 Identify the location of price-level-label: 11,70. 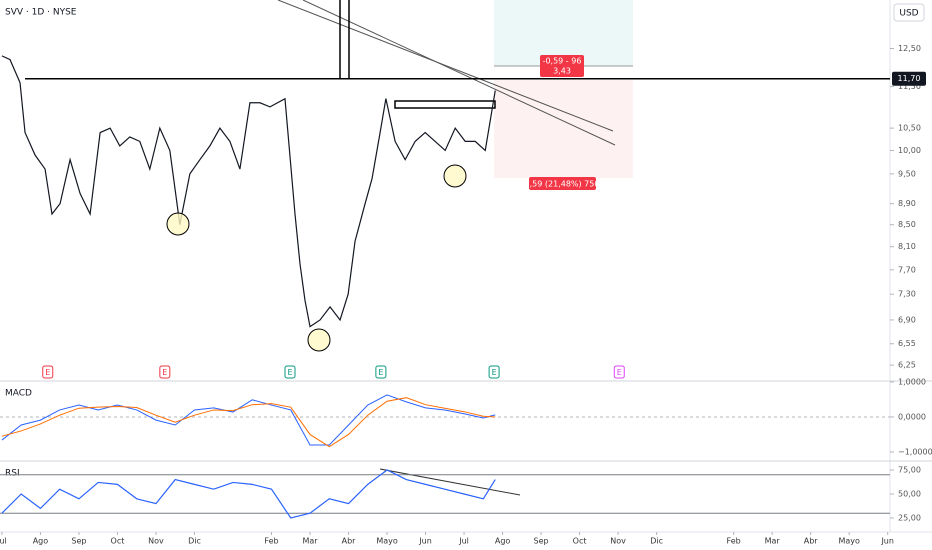
(909, 78).